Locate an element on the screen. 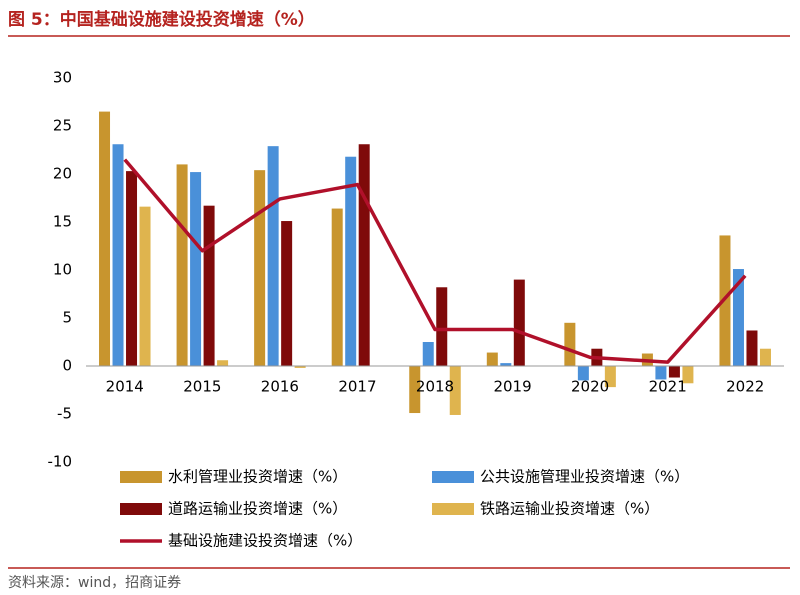 The width and height of the screenshot is (800, 595). y-tick-label: 20 is located at coordinates (62, 174).